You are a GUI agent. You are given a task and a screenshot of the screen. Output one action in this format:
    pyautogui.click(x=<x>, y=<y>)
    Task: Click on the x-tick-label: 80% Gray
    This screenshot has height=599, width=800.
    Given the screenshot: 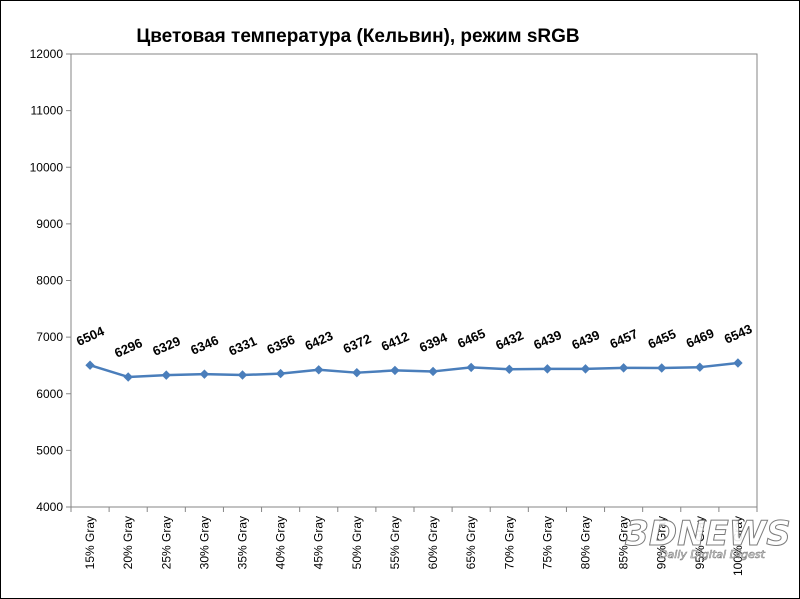 What is the action you would take?
    pyautogui.click(x=586, y=542)
    